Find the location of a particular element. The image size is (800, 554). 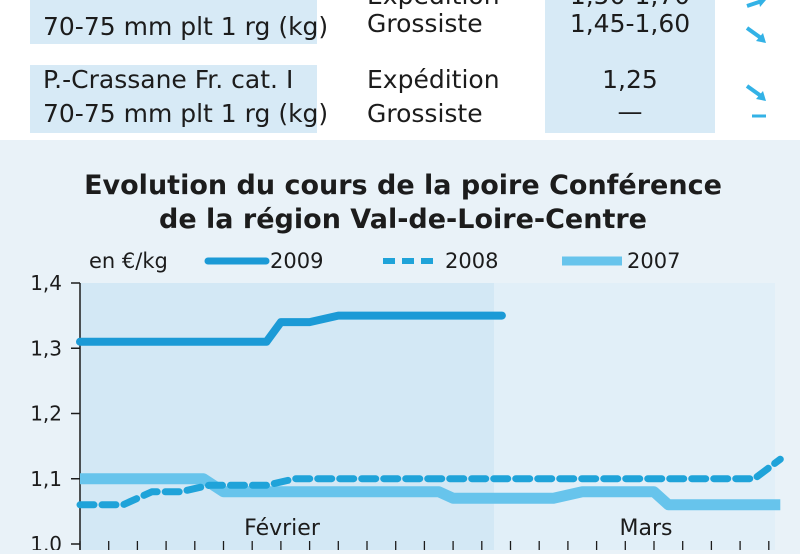

product-name-label: P.-Crassane Fr. cat. I is located at coordinates (168, 79).